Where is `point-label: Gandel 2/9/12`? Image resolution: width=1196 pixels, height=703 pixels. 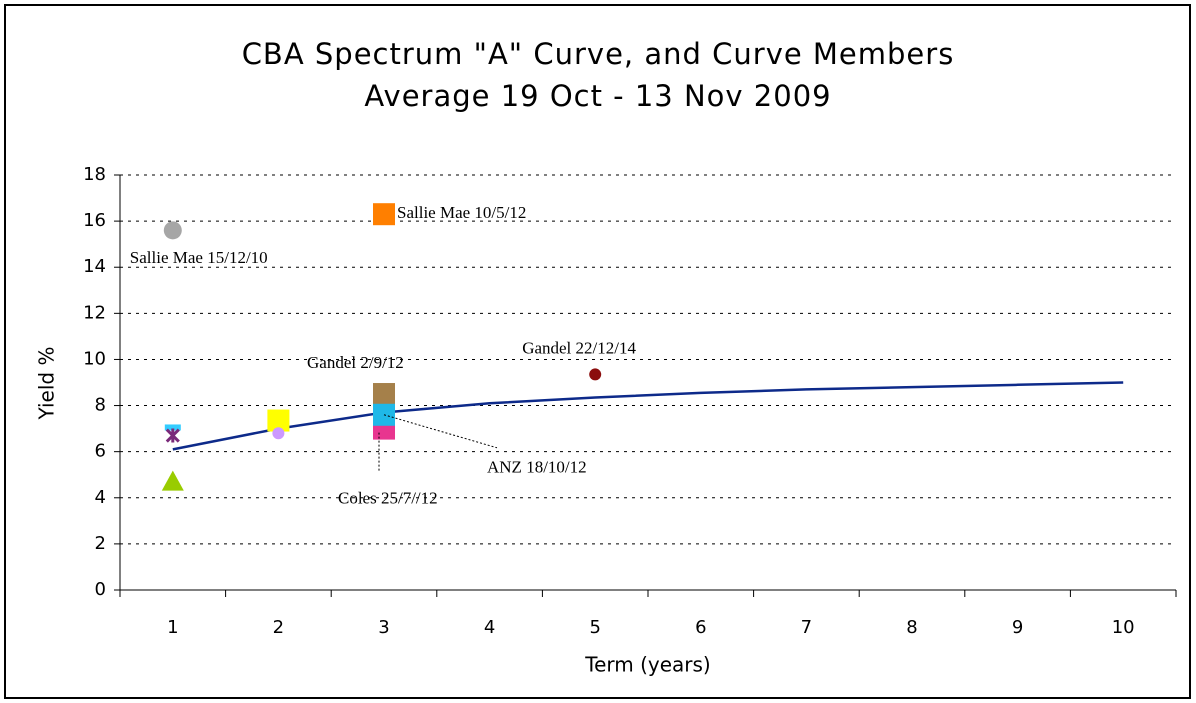
point-label: Gandel 2/9/12 is located at coordinates (355, 362).